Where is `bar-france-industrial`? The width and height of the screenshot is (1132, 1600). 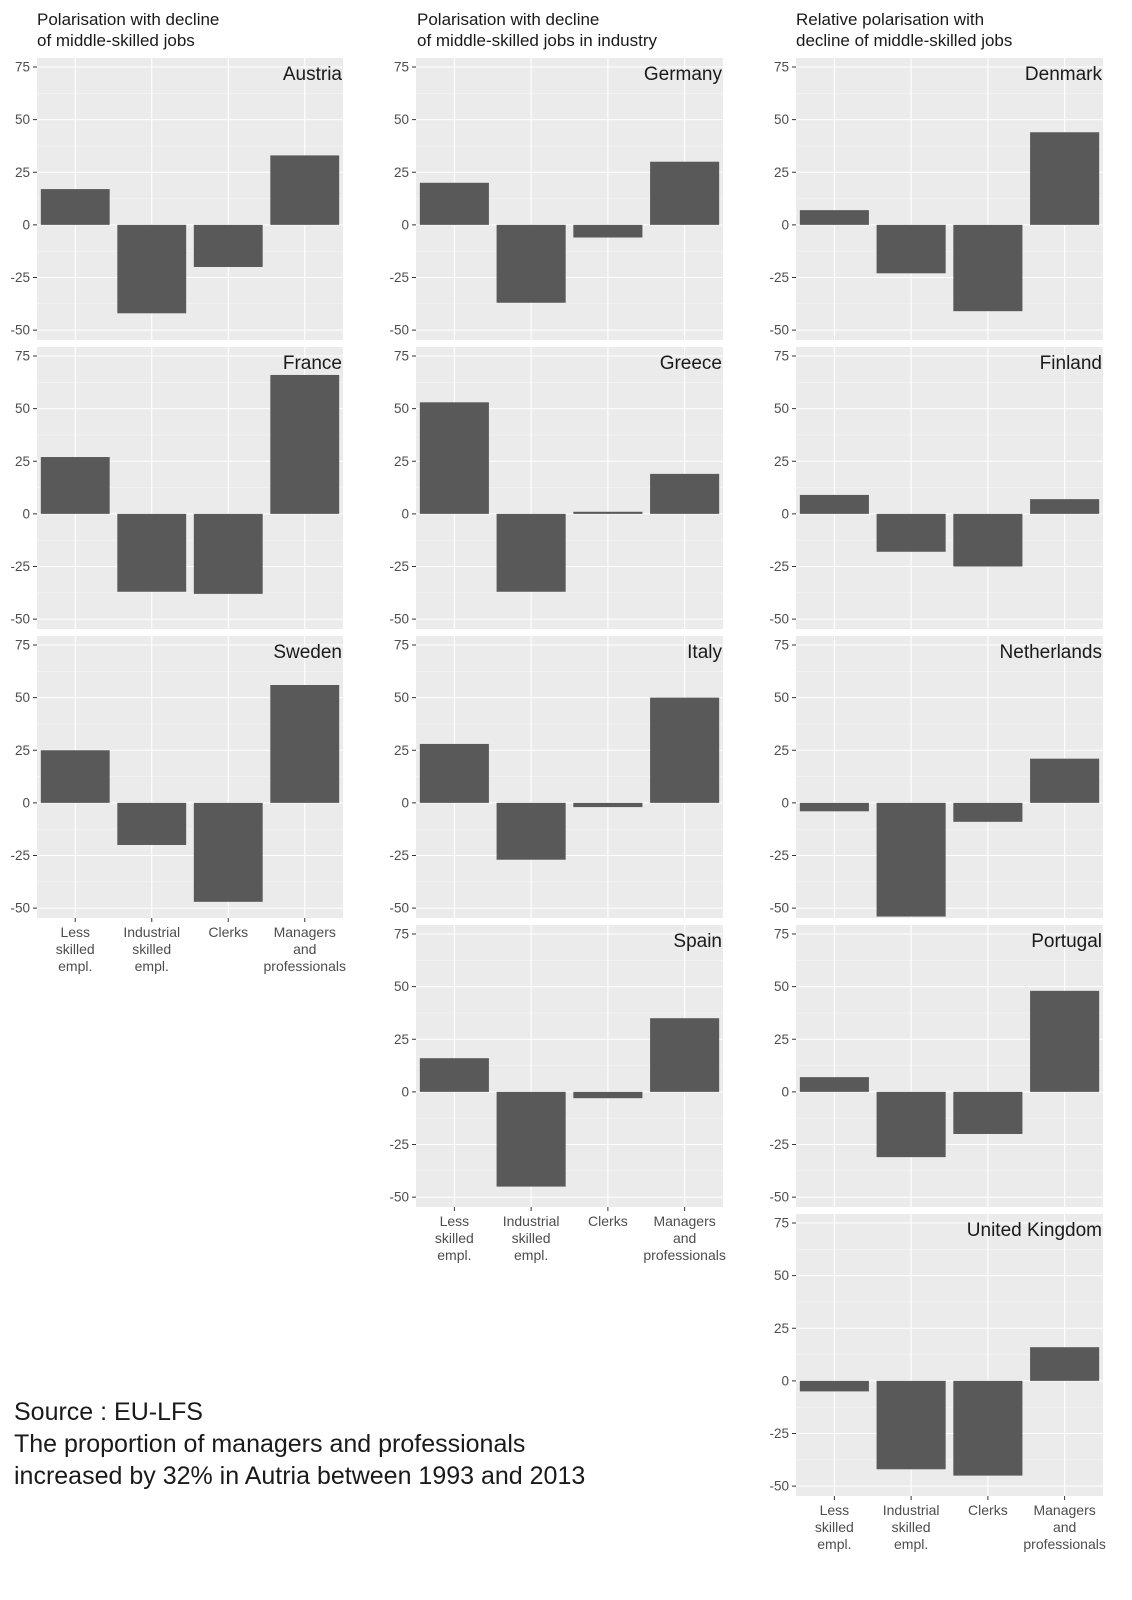
bar-france-industrial is located at coordinates (152, 552).